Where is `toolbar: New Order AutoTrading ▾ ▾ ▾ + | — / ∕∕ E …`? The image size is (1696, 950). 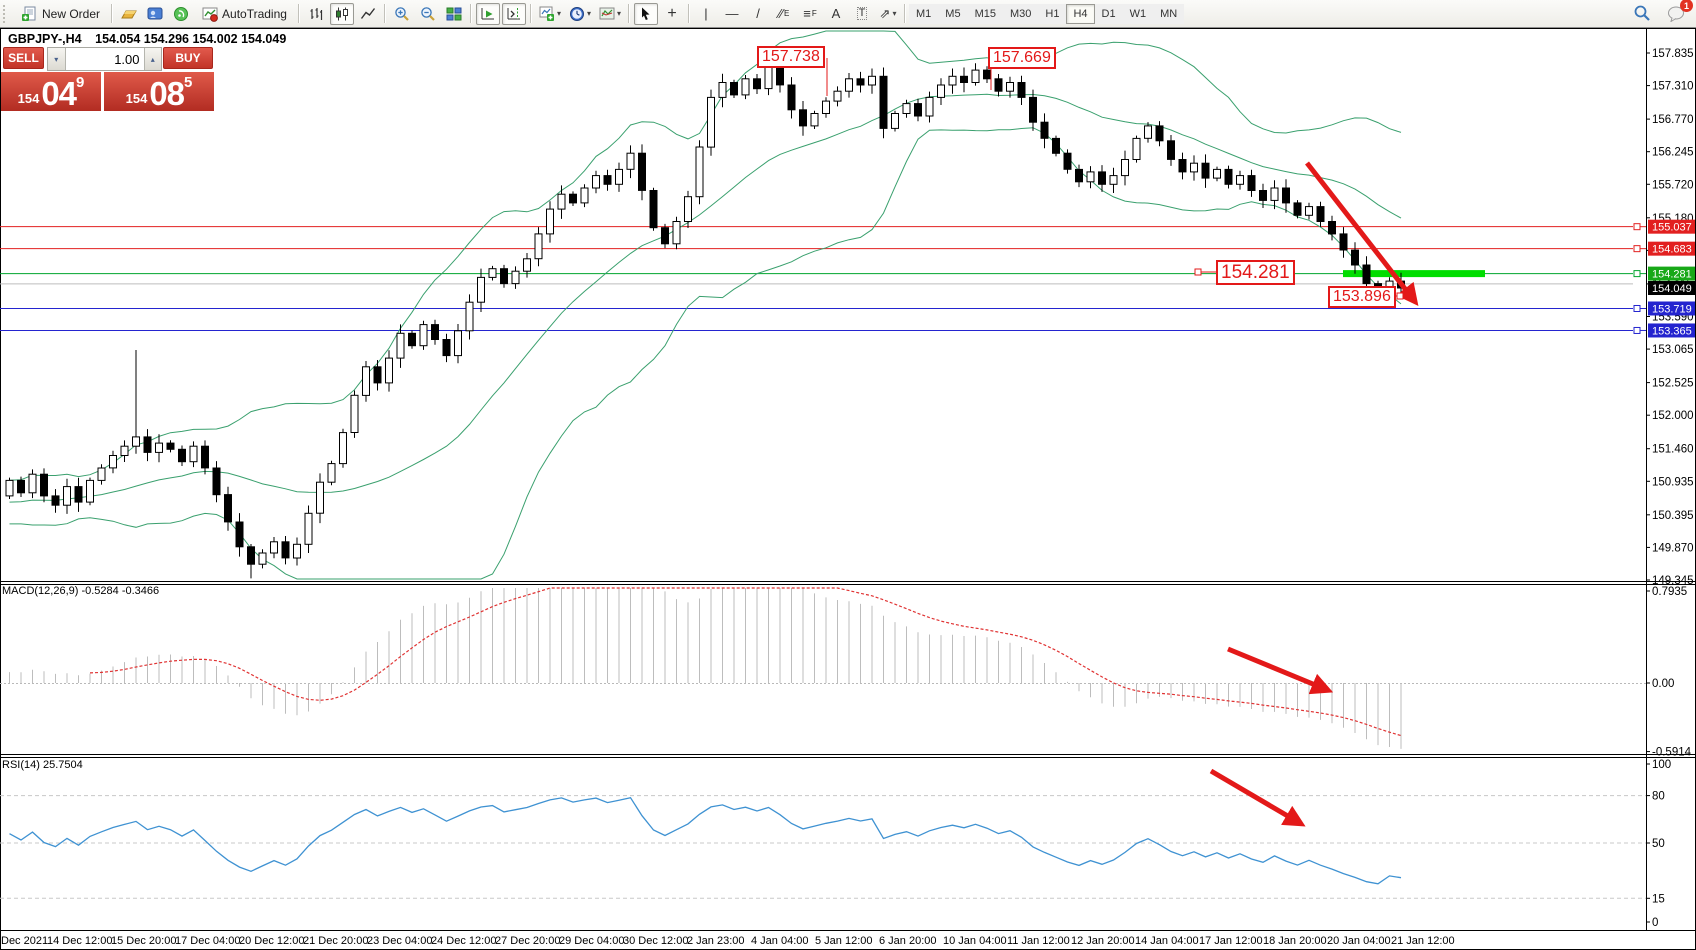
toolbar: New Order AutoTrading ▾ ▾ ▾ + | — / ∕∕ E … is located at coordinates (848, 14).